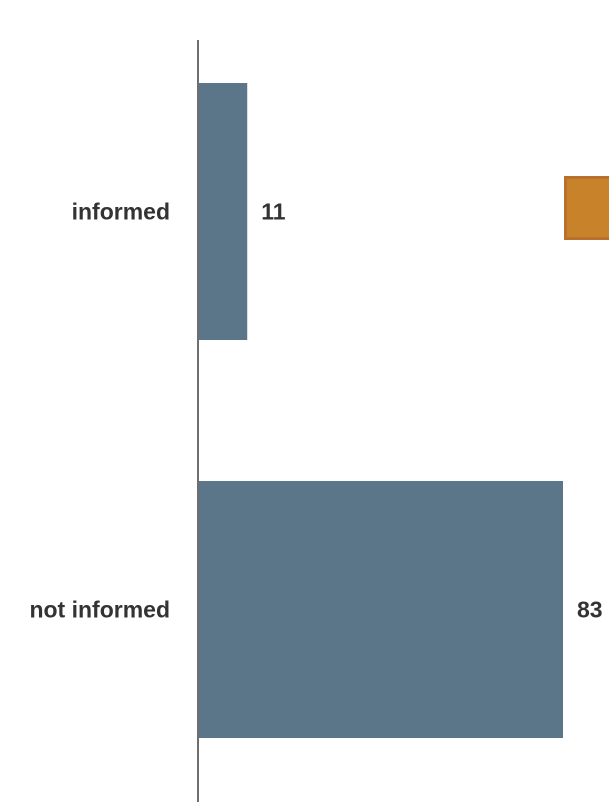  I want to click on category-label-informed: informed, so click(121, 212).